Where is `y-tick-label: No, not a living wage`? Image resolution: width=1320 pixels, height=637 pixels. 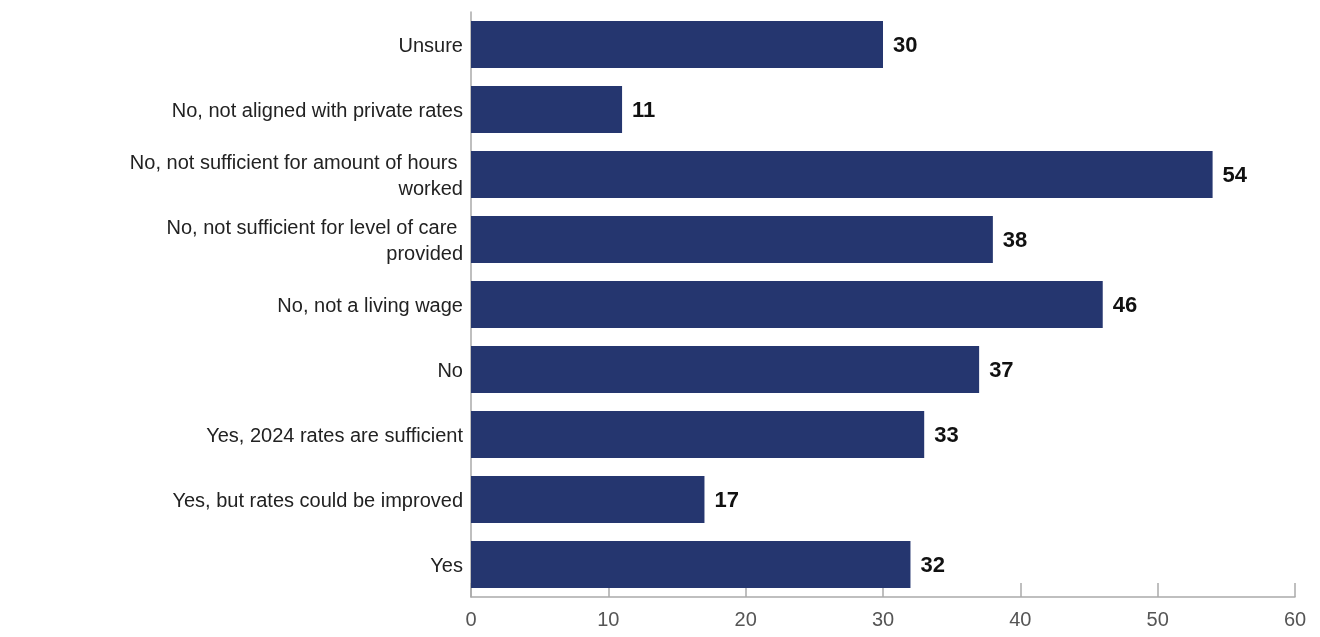
y-tick-label: No, not a living wage is located at coordinates (370, 304).